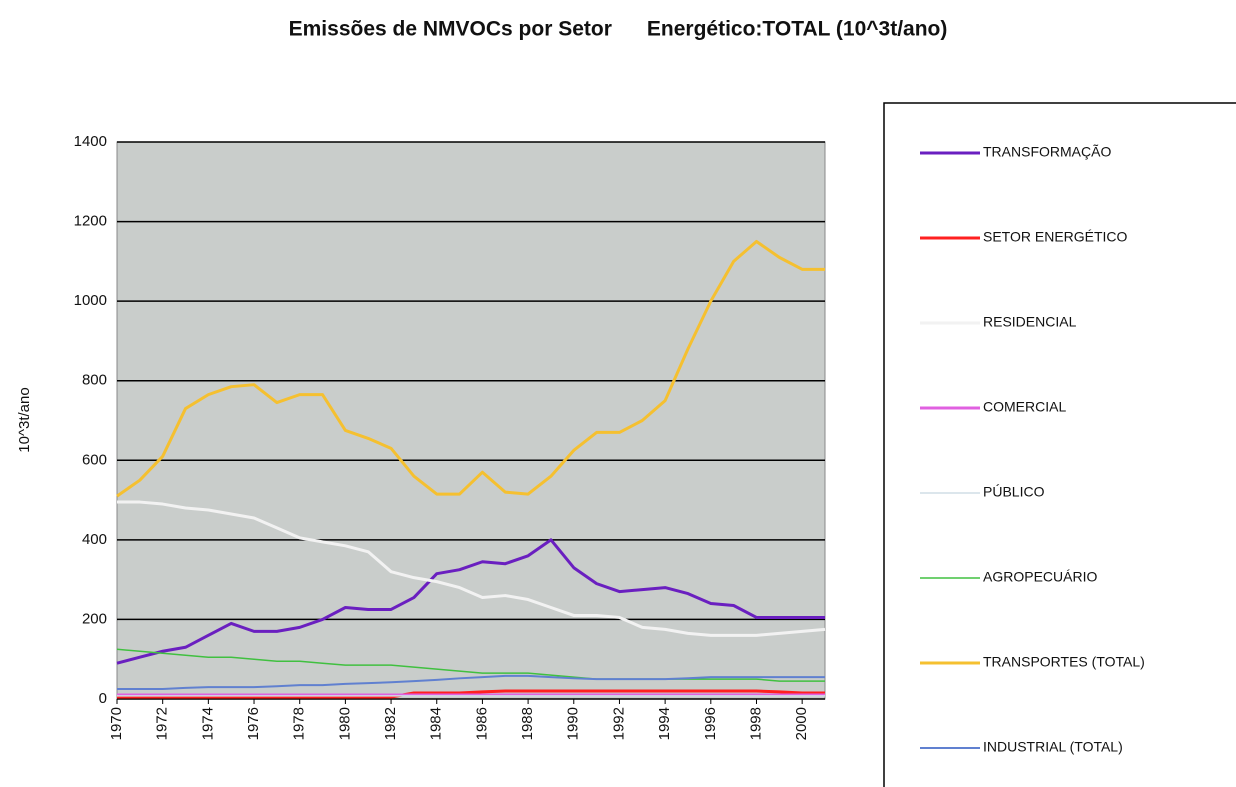 The height and width of the screenshot is (787, 1236). Describe the element at coordinates (1040, 577) in the screenshot. I see `legend-label: AGROPECUÁRIO` at that location.